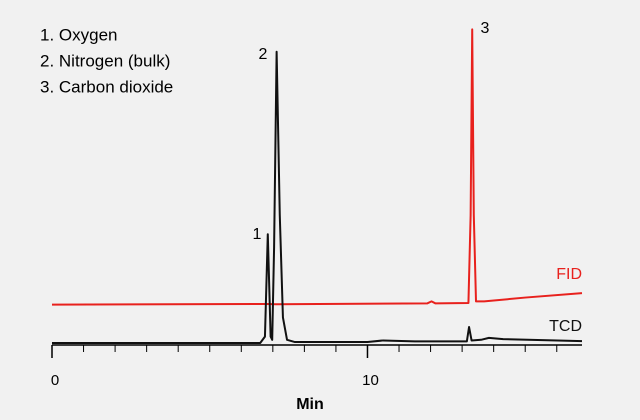 This screenshot has height=420, width=640. I want to click on legend-item: 2. Nitrogen (bulk), so click(105, 60).